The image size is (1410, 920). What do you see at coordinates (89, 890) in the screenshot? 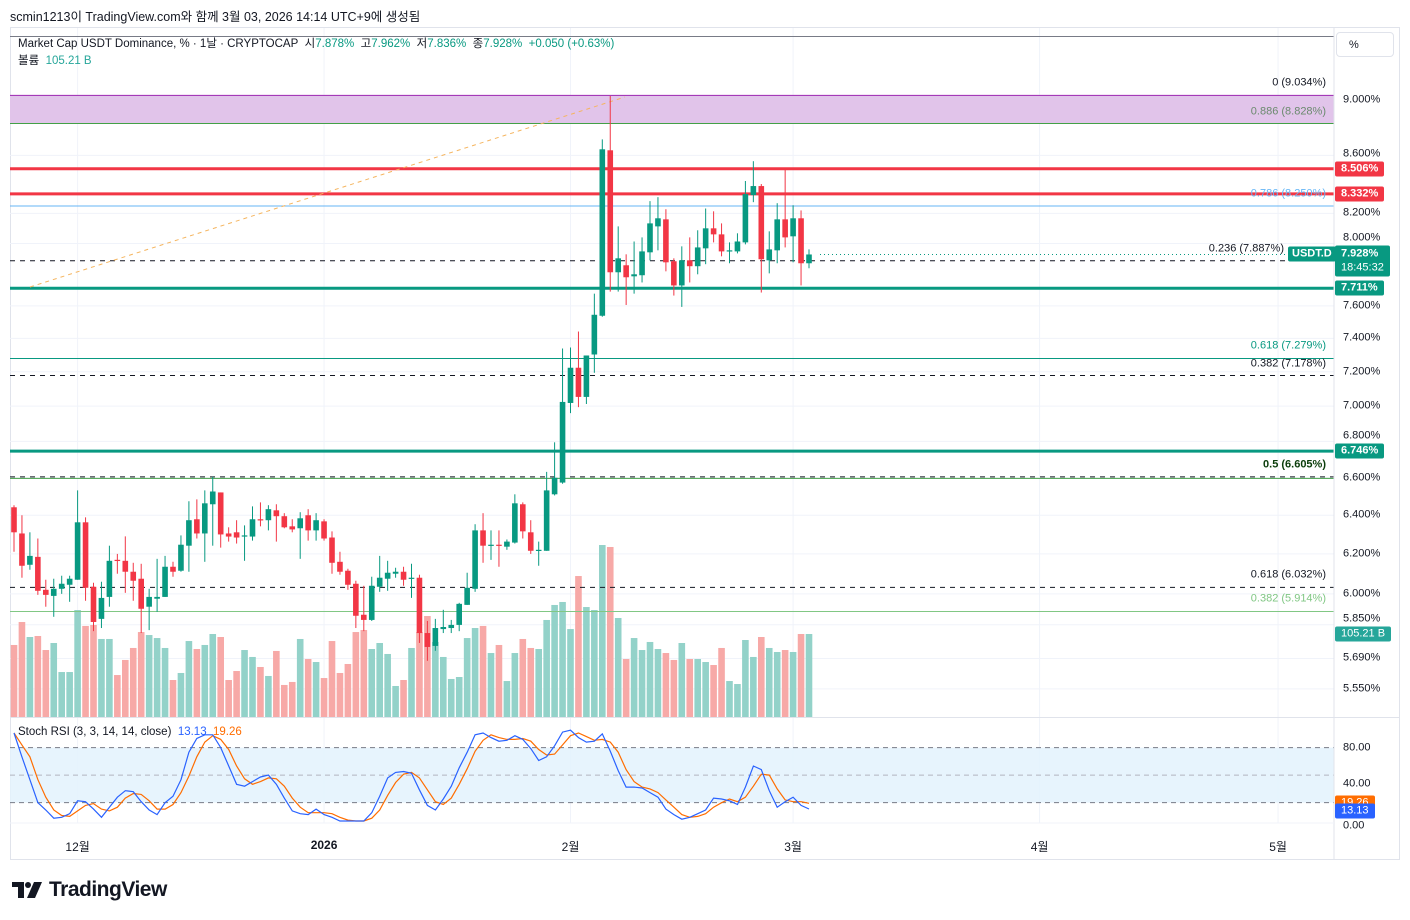
I see `tradingview-logo: TradingView` at bounding box center [89, 890].